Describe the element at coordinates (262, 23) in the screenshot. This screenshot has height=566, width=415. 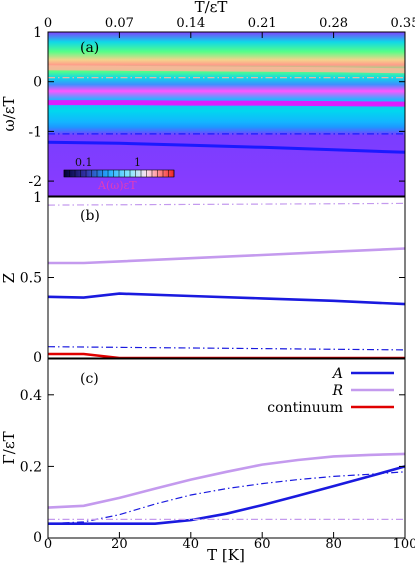
I see `top-tick-label: 0.21` at that location.